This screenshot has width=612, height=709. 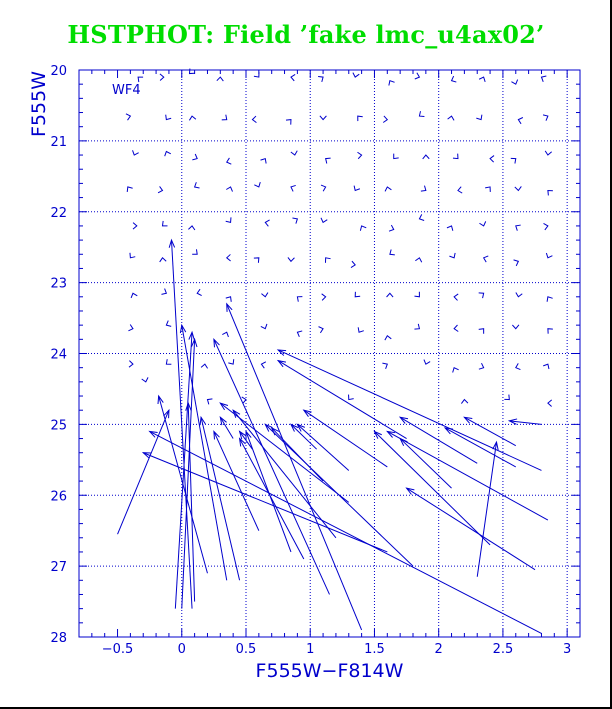 I want to click on x-tick-label: 1, so click(x=310, y=649).